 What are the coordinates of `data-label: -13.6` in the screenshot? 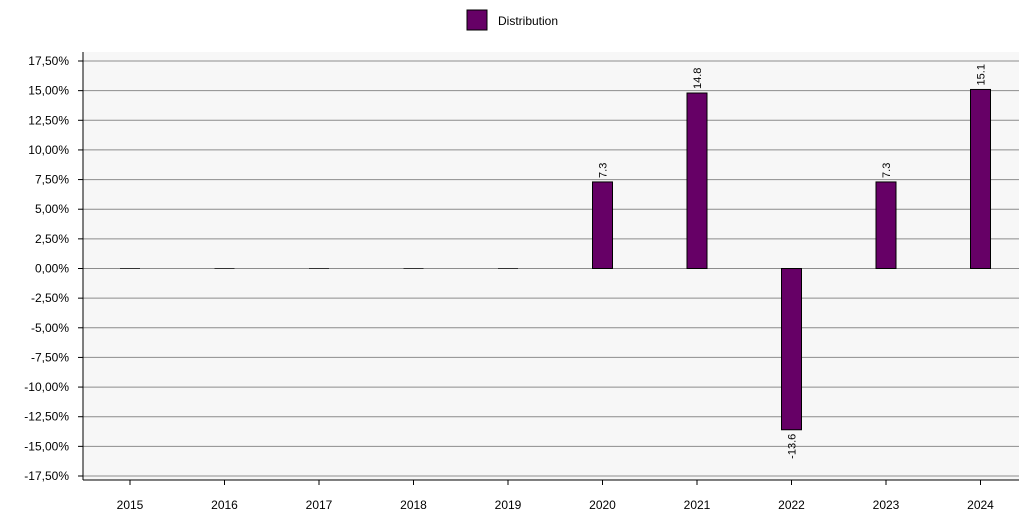 It's located at (793, 446).